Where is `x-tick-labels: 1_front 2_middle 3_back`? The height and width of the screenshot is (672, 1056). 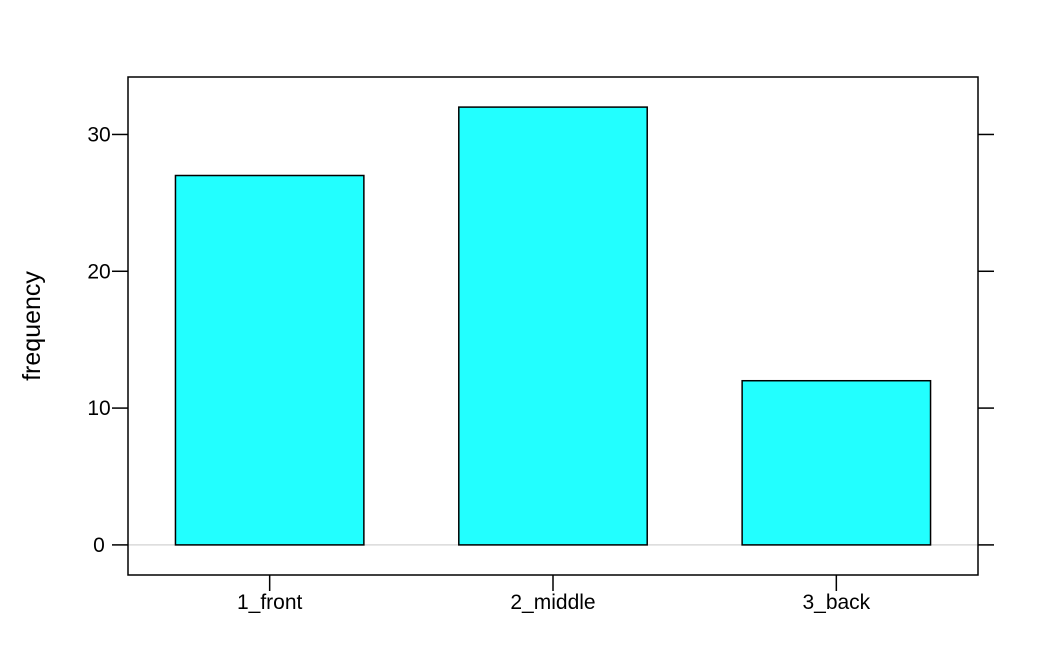 x-tick-labels: 1_front 2_middle 3_back is located at coordinates (554, 602).